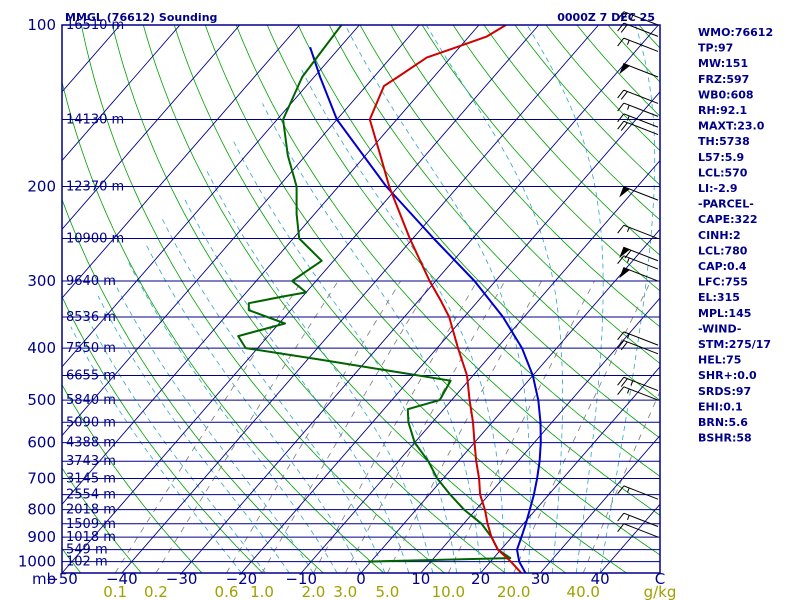 The image size is (800, 600). Describe the element at coordinates (95, 25) in the screenshot. I see `height-label: 16510 m` at that location.